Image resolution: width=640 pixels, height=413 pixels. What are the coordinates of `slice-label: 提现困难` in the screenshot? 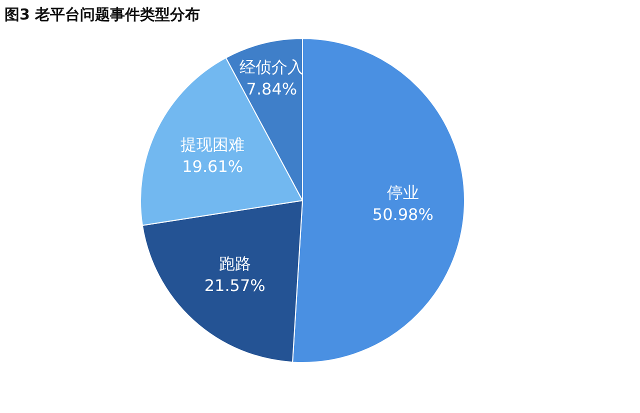 It's located at (212, 144).